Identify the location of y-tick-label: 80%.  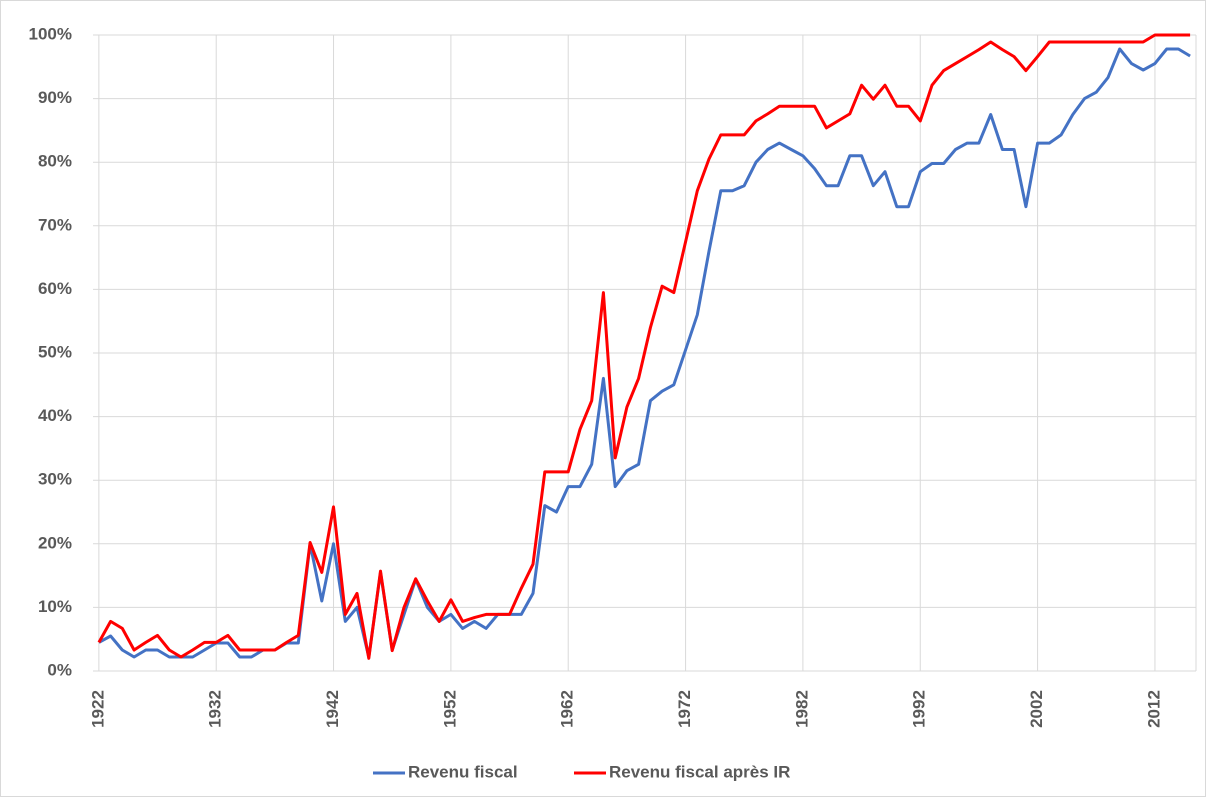
(55, 161).